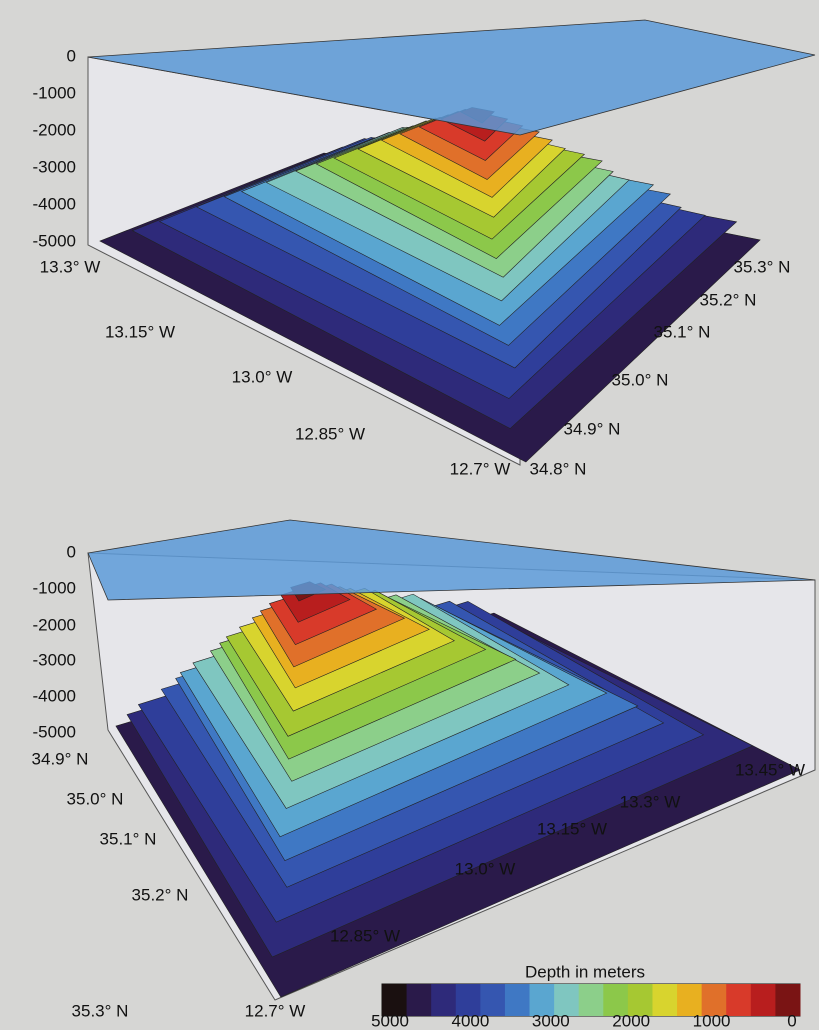 This screenshot has width=819, height=1030. I want to click on colorbar: Depth in meters 5000 4000 3000 2000 1000 0, so click(586, 996).